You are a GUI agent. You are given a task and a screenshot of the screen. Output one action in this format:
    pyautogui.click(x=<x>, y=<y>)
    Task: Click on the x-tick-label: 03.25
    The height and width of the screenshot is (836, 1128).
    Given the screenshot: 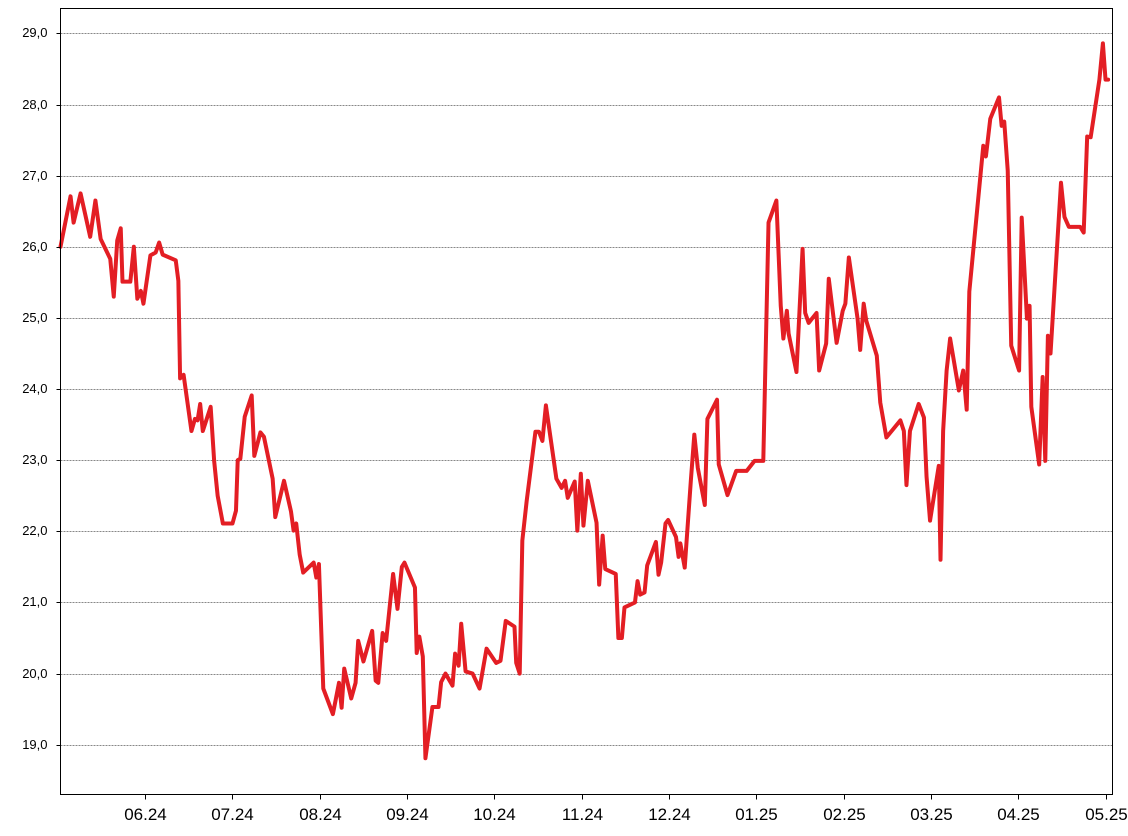 What is the action you would take?
    pyautogui.click(x=931, y=814)
    